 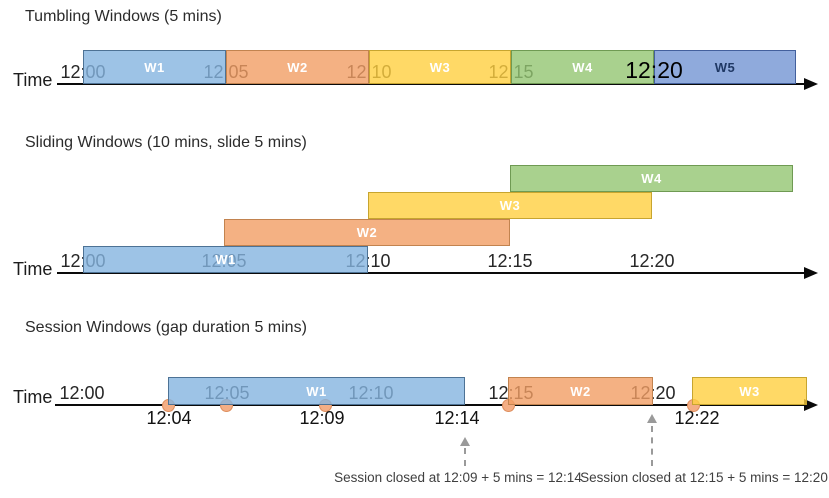 What do you see at coordinates (652, 261) in the screenshot?
I see `sliding-tick-12-20: 12:20` at bounding box center [652, 261].